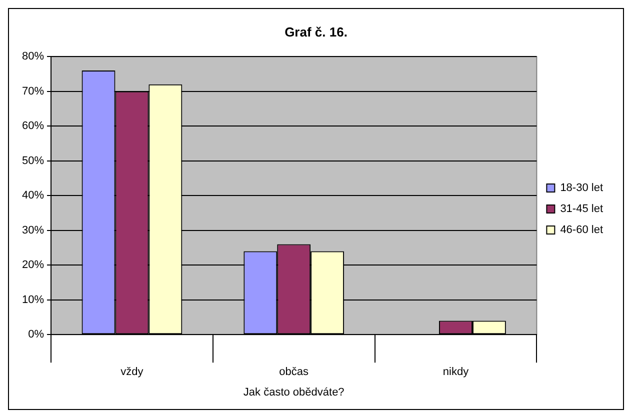 Image resolution: width=630 pixels, height=416 pixels. Describe the element at coordinates (33, 265) in the screenshot. I see `y-tick-label: 20%` at that location.